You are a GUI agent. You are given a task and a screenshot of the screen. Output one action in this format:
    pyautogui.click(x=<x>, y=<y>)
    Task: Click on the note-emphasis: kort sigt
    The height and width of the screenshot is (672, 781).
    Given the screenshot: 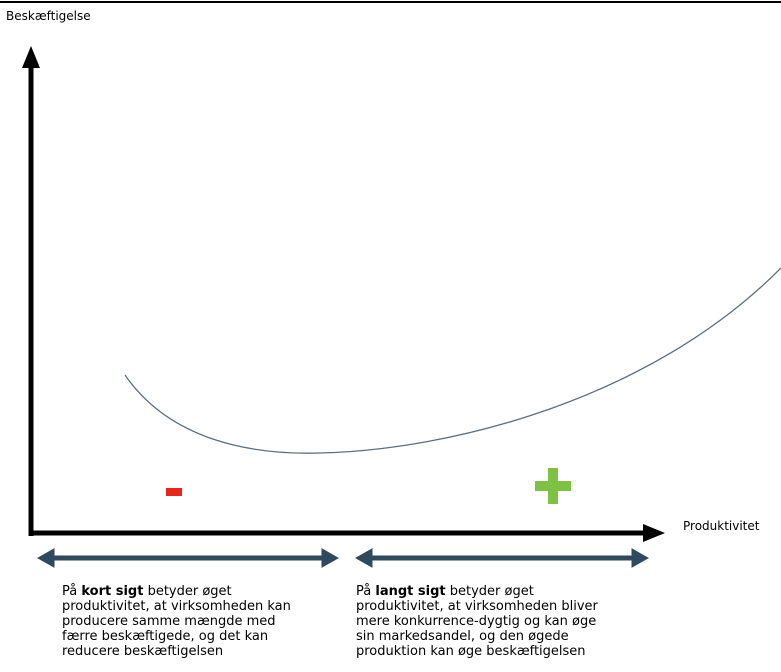 What is the action you would take?
    pyautogui.click(x=112, y=591)
    